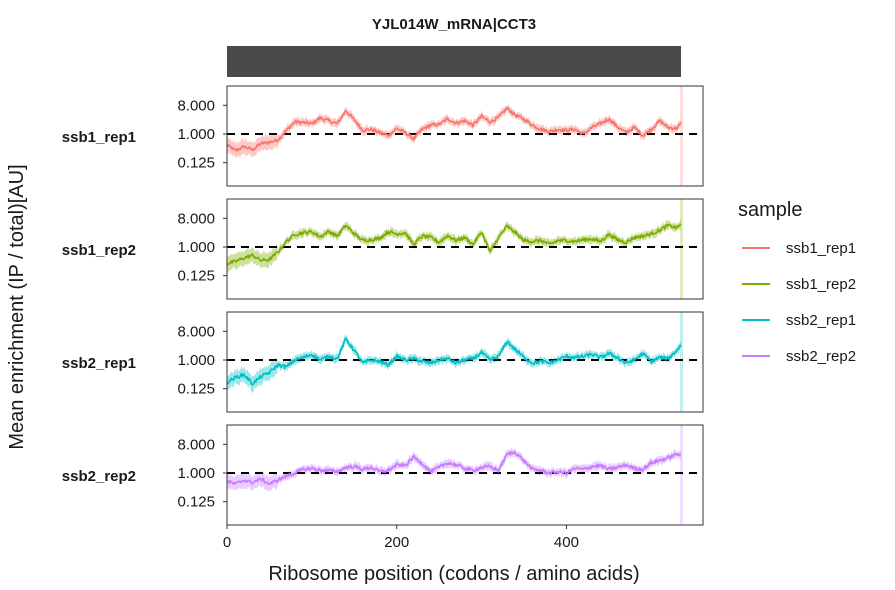  I want to click on series-line-ssb2_rep2, so click(454, 468).